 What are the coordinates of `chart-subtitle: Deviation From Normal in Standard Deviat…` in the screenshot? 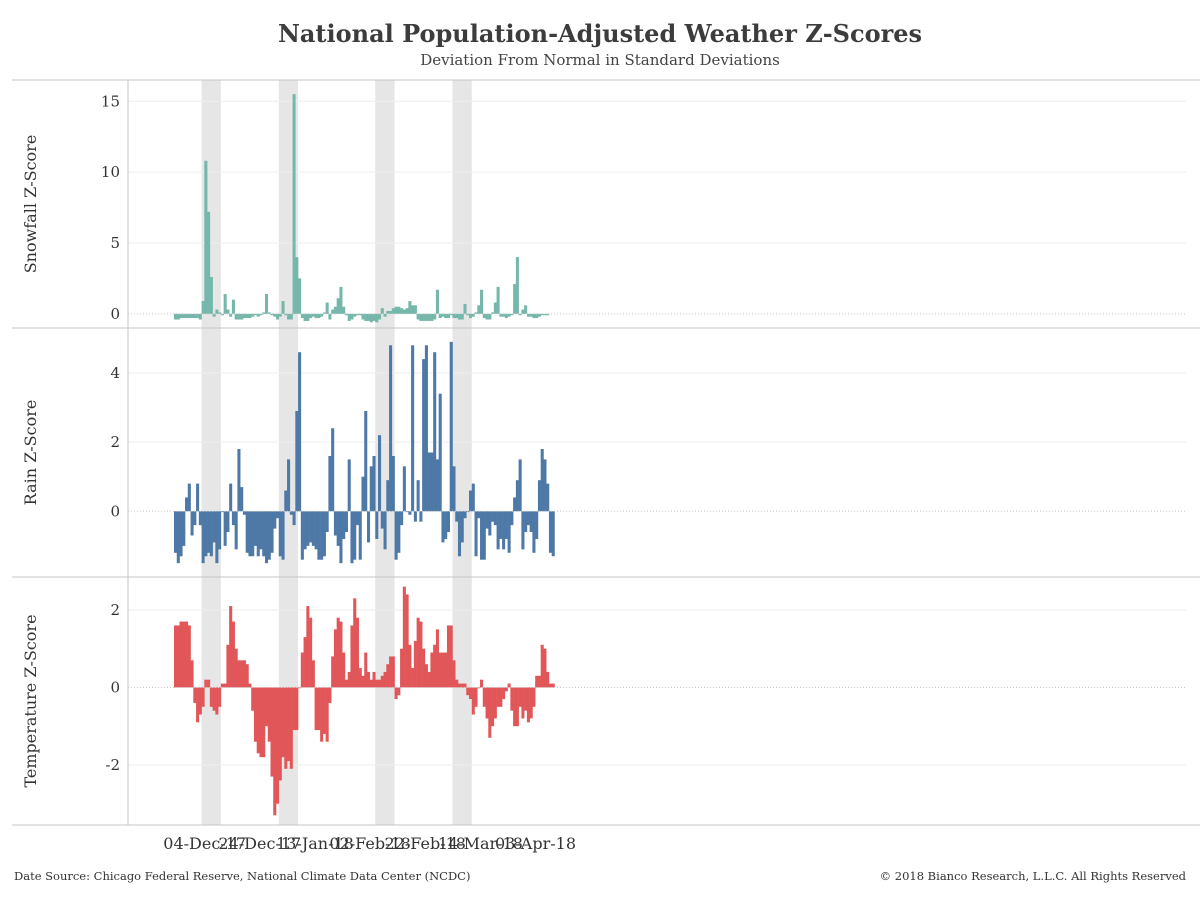 It's located at (600, 60).